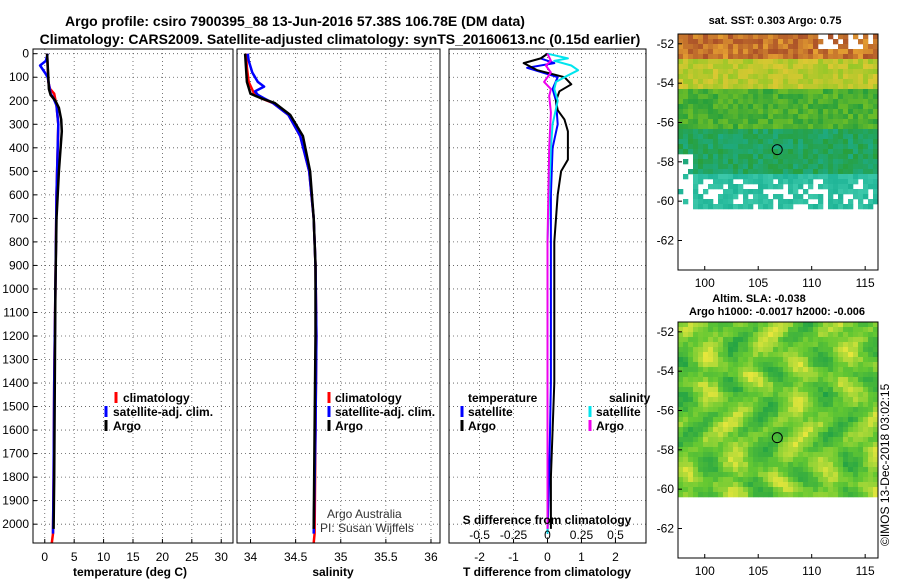 This screenshot has height=585, width=900. What do you see at coordinates (15, 289) in the screenshot?
I see `depth-tick-label: 1000` at bounding box center [15, 289].